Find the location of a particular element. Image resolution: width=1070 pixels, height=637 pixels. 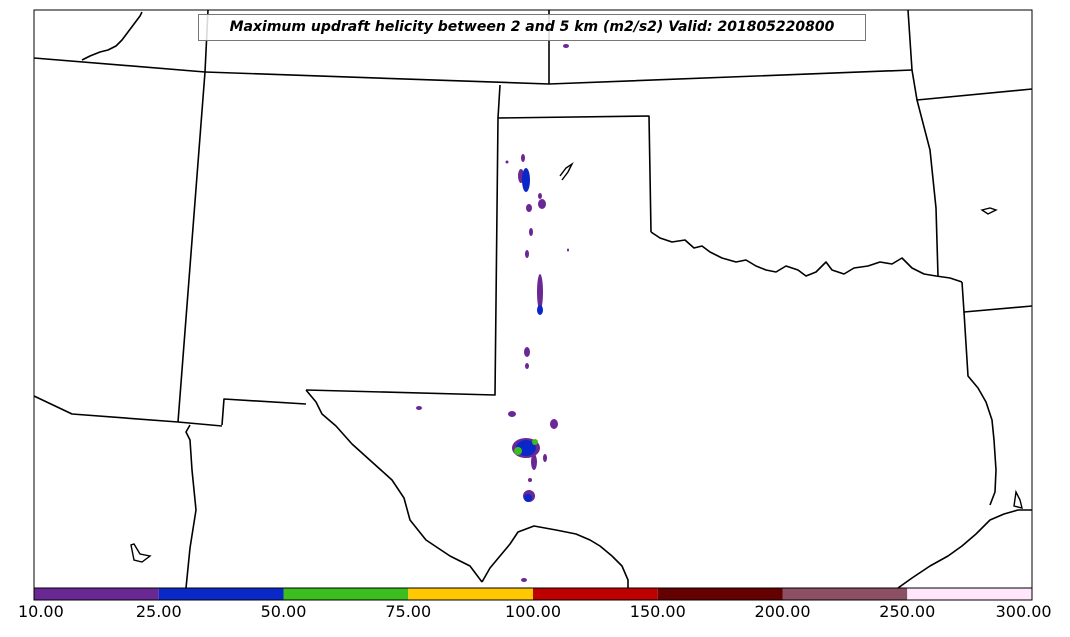

colorbar-border is located at coordinates (533, 594).